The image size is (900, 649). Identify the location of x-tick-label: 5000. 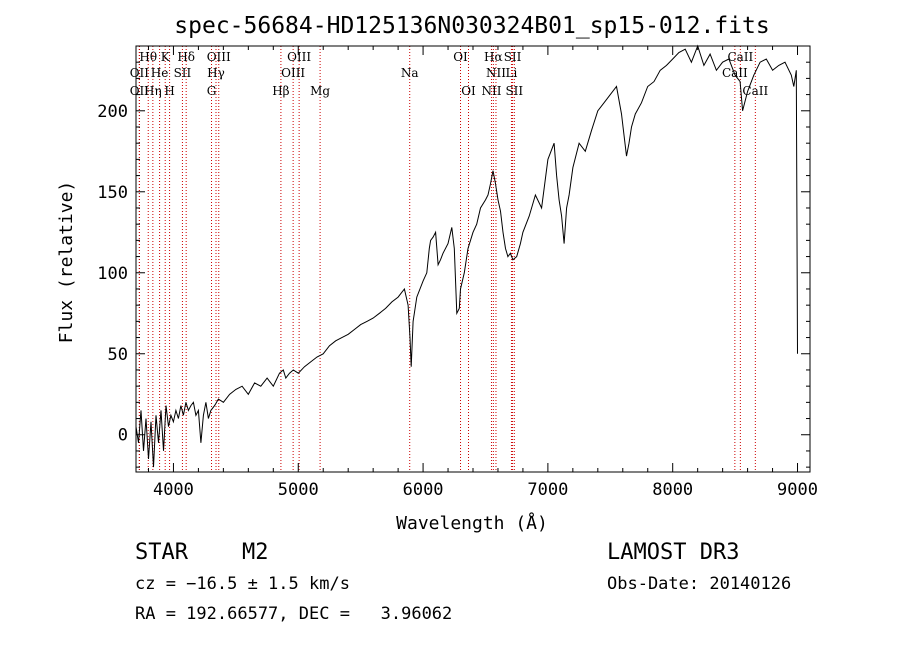
(298, 490).